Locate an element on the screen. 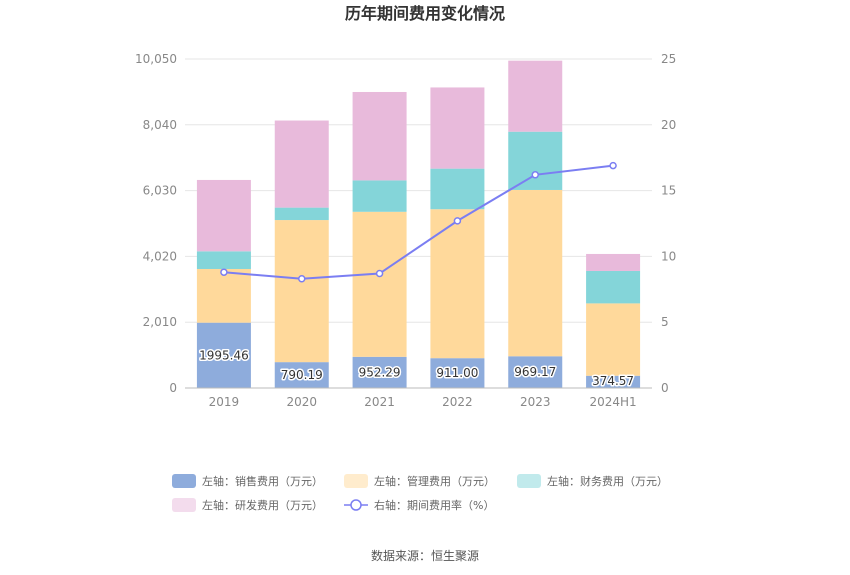  rate-line-path is located at coordinates (418, 222).